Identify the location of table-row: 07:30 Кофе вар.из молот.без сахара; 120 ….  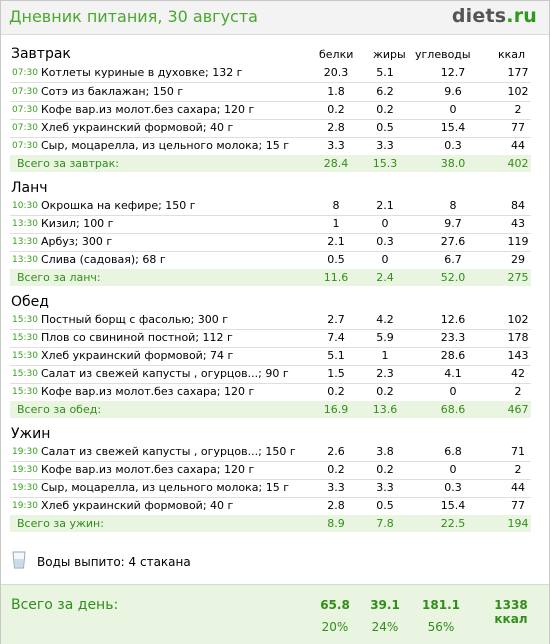
(270, 110).